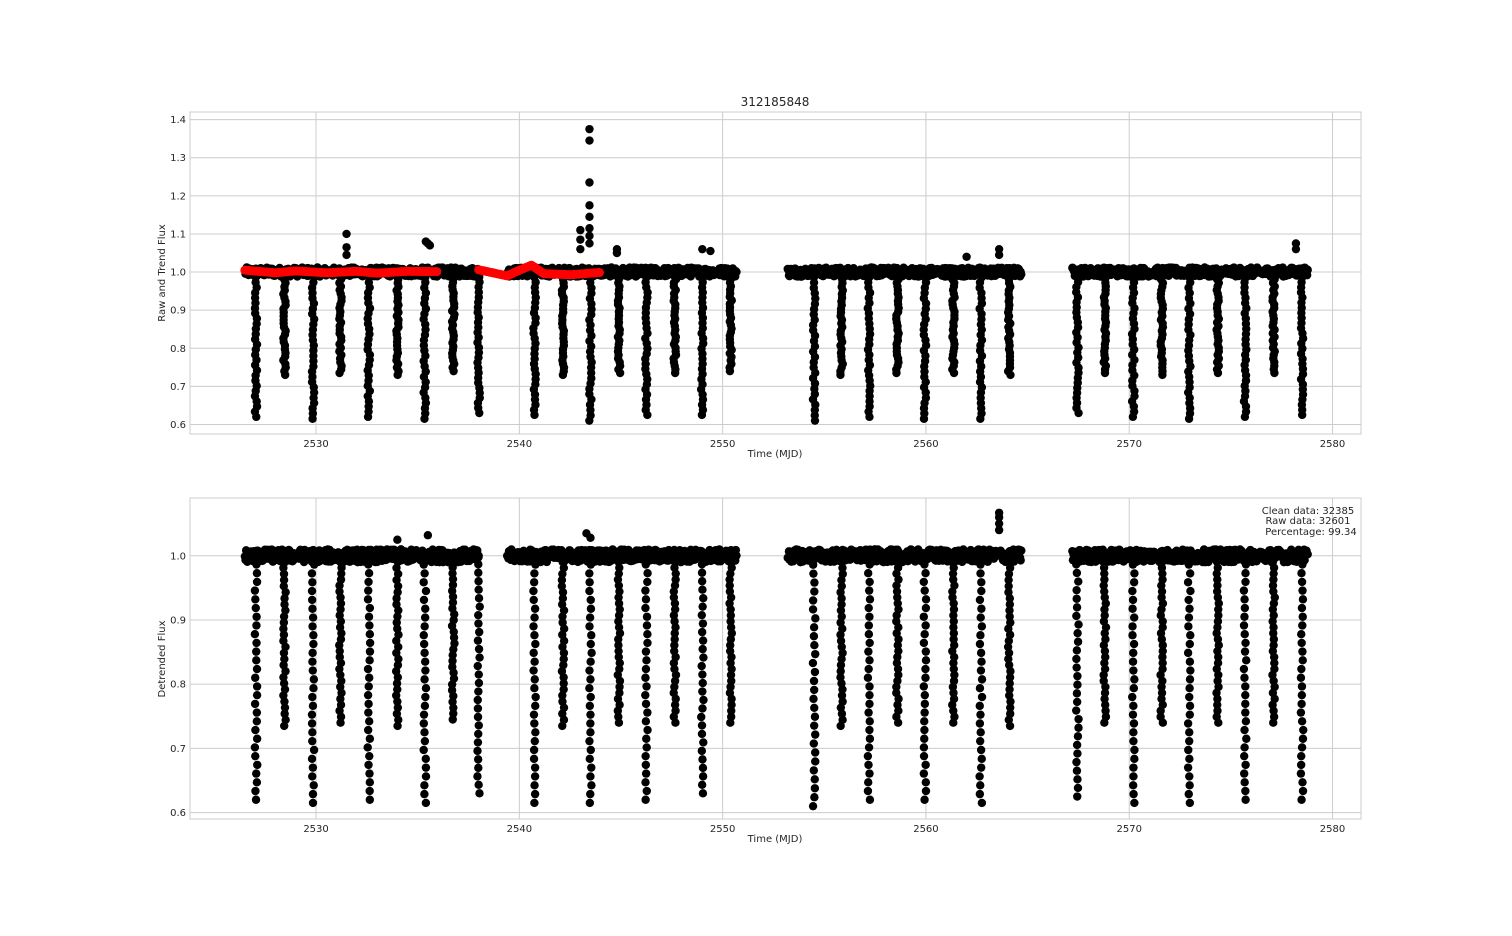 The height and width of the screenshot is (936, 1512). I want to click on raw-flux-y-tick-label: 1.0, so click(178, 273).